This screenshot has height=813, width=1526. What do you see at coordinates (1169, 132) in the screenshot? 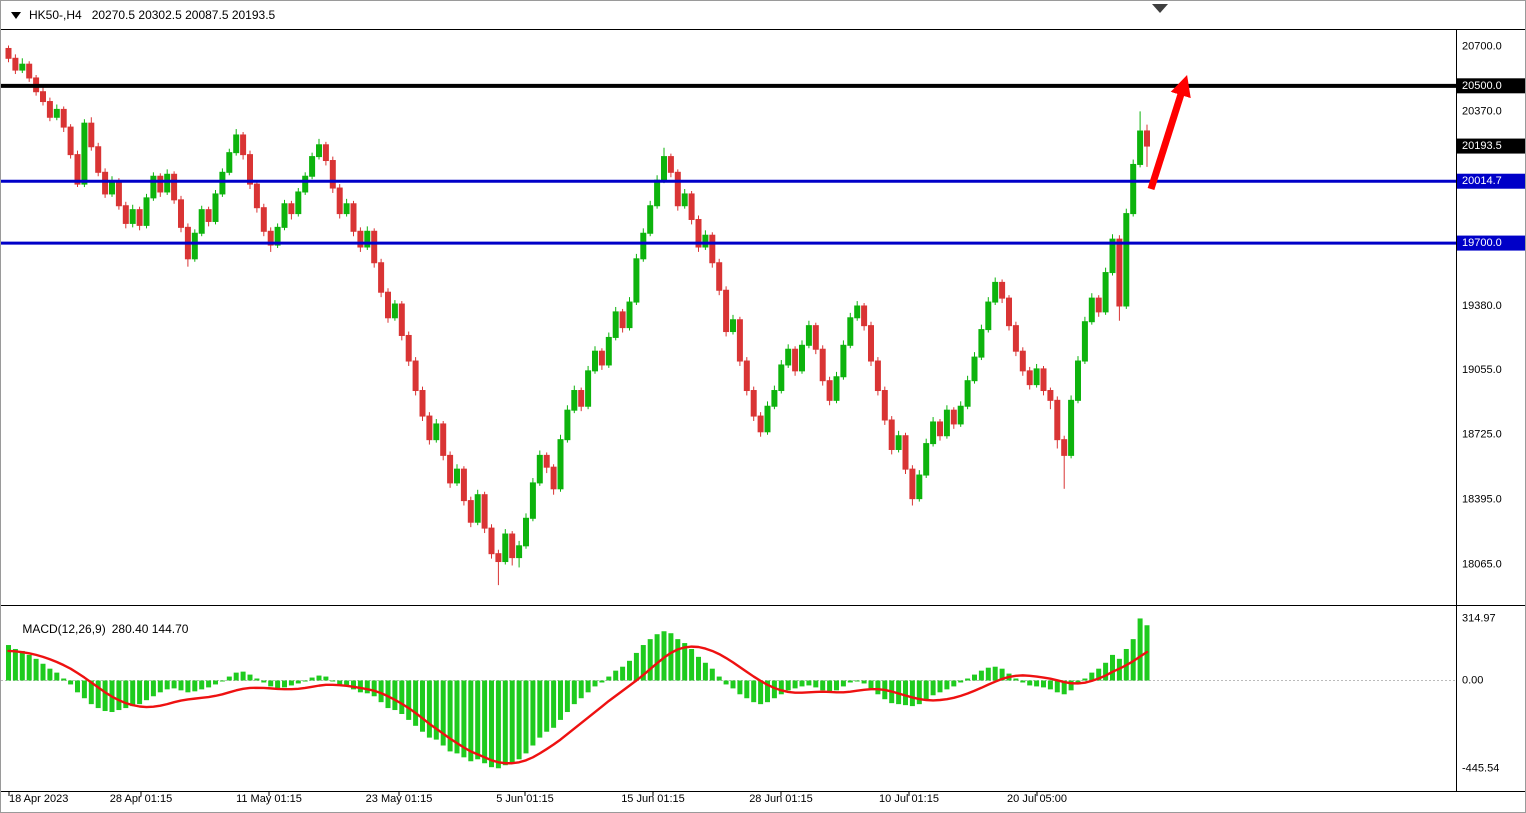
I see `trend-arrow` at bounding box center [1169, 132].